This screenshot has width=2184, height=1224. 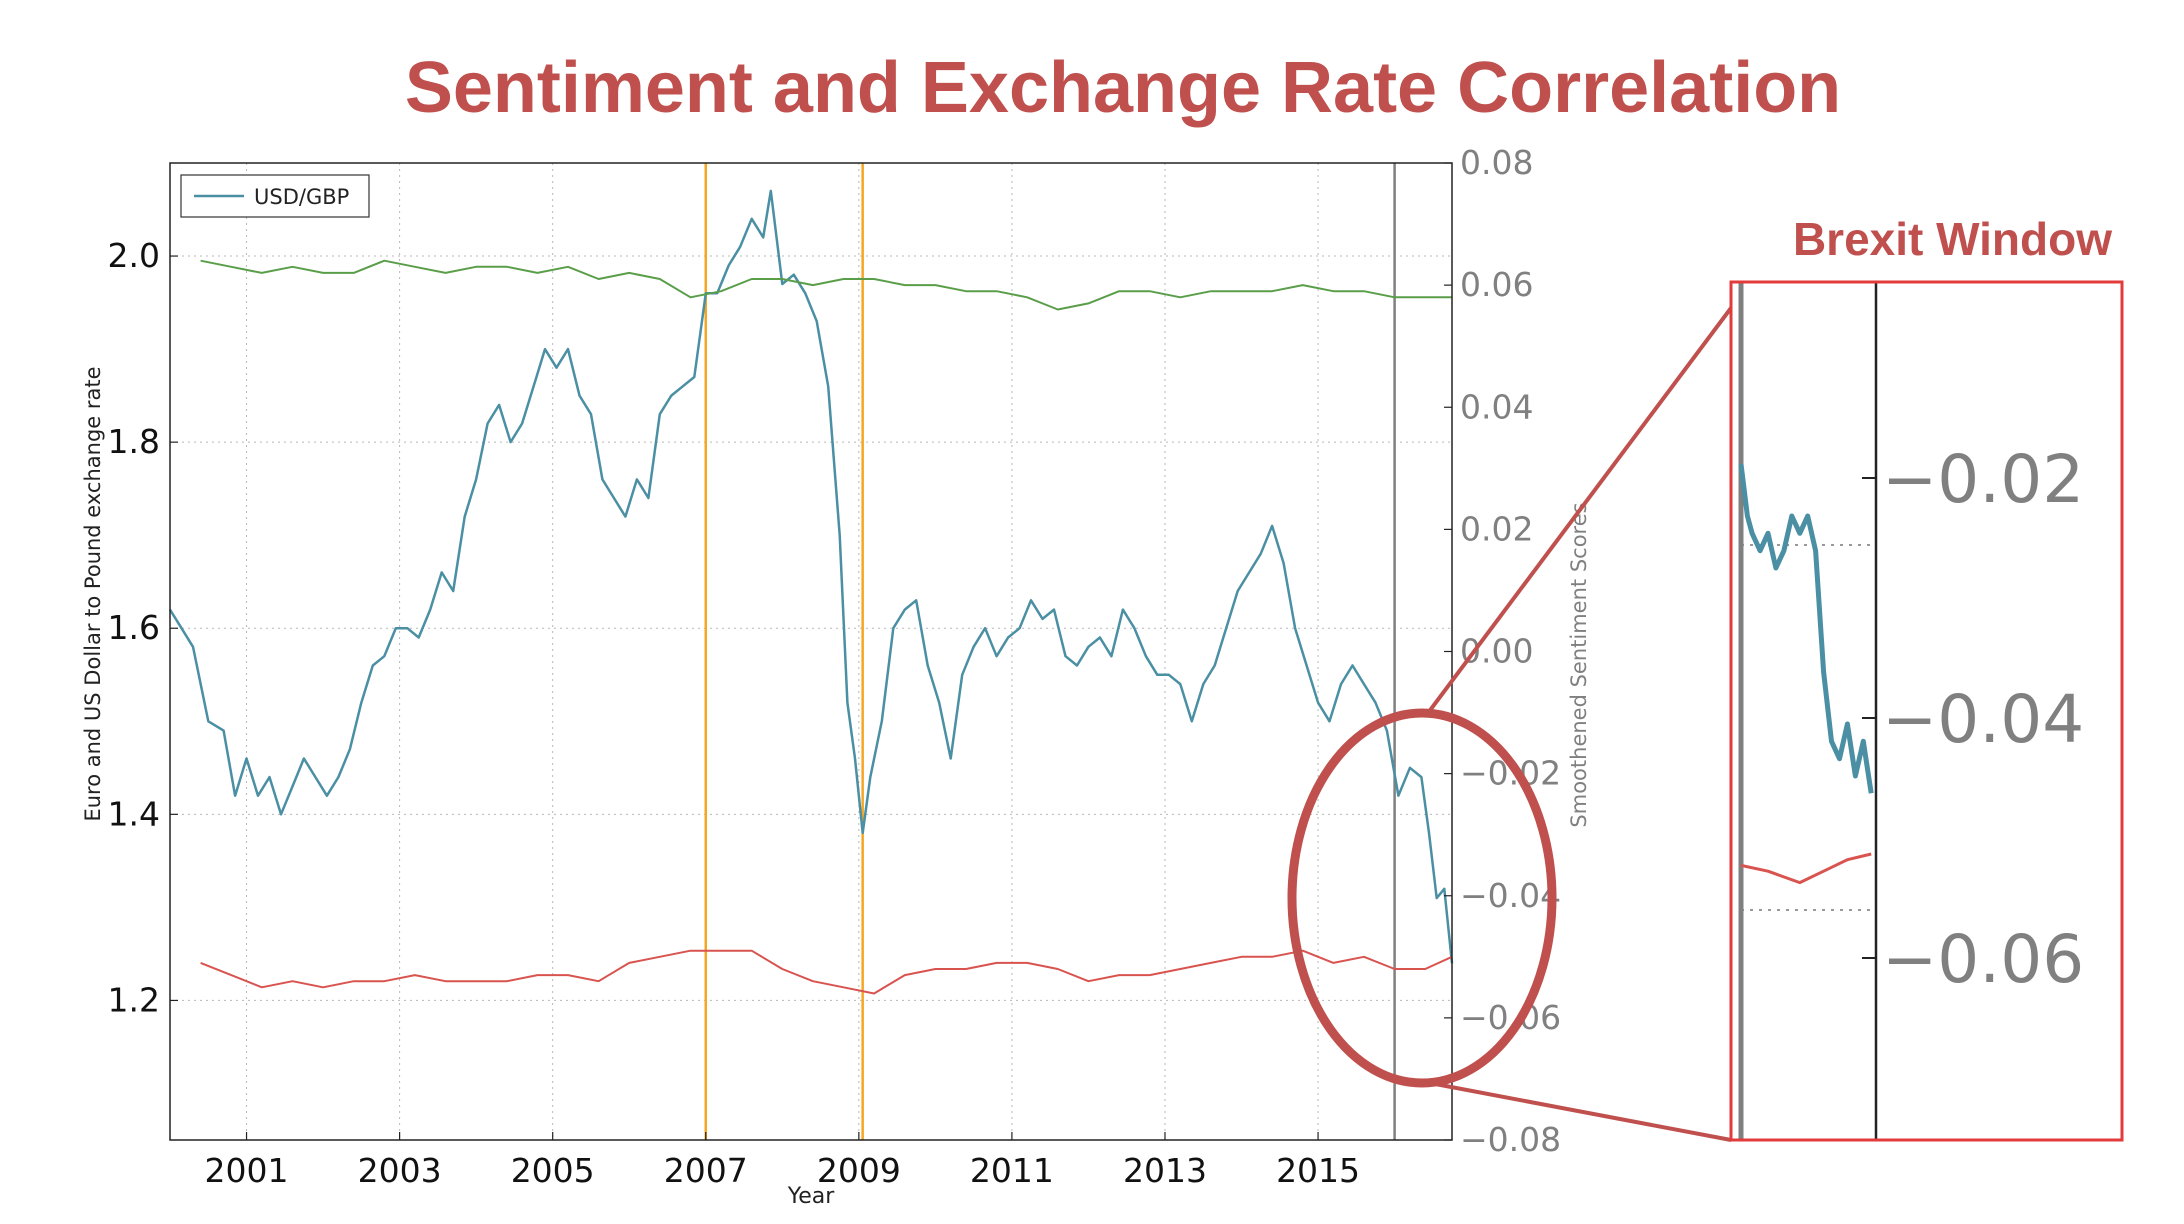 What do you see at coordinates (1983, 479) in the screenshot?
I see `inset-y-tick-label: −0.02` at bounding box center [1983, 479].